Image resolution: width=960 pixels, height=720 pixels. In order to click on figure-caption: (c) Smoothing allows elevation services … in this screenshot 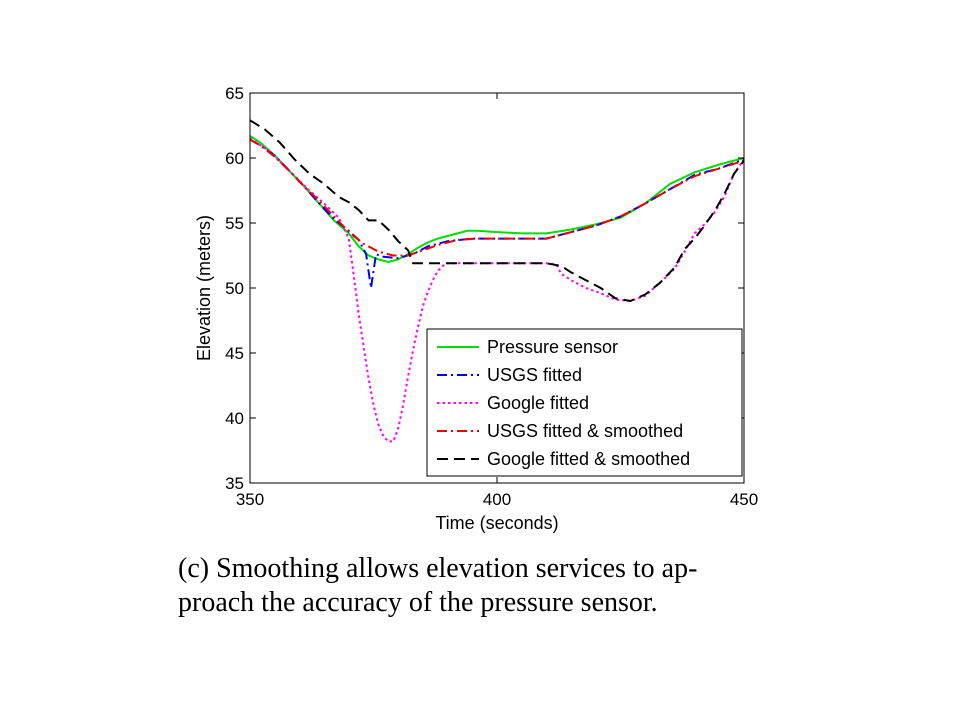, I will do `click(488, 586)`.